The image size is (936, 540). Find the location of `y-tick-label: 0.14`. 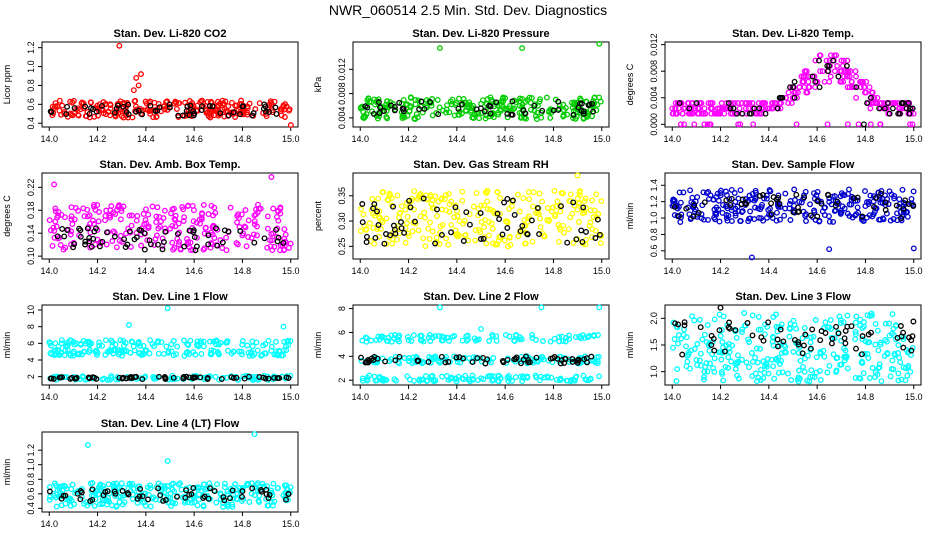

y-tick-label: 0.14 is located at coordinates (31, 233).